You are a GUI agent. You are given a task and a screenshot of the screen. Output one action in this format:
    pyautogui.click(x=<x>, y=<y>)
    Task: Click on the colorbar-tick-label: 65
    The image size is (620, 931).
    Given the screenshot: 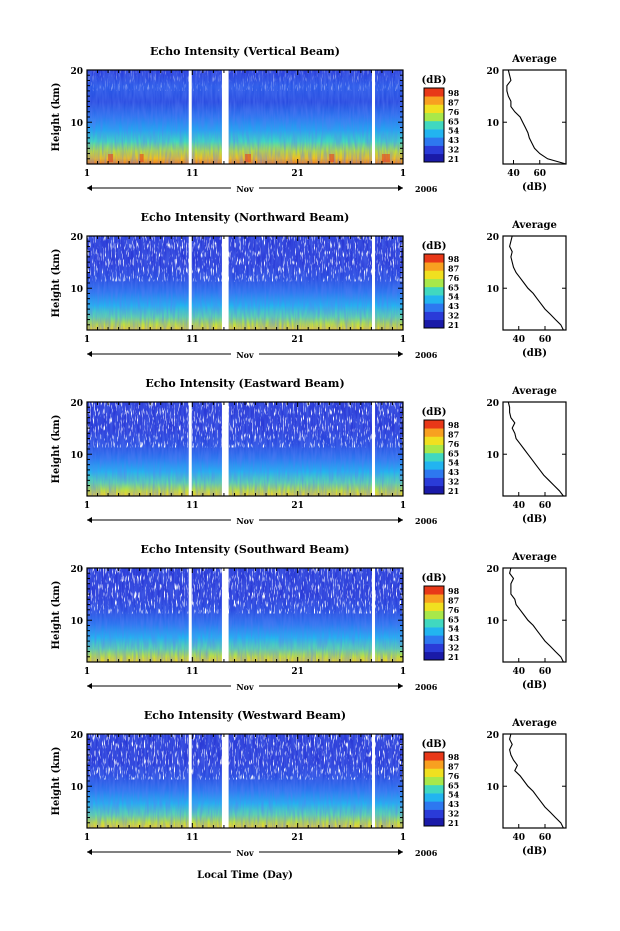 What is the action you would take?
    pyautogui.click(x=453, y=619)
    